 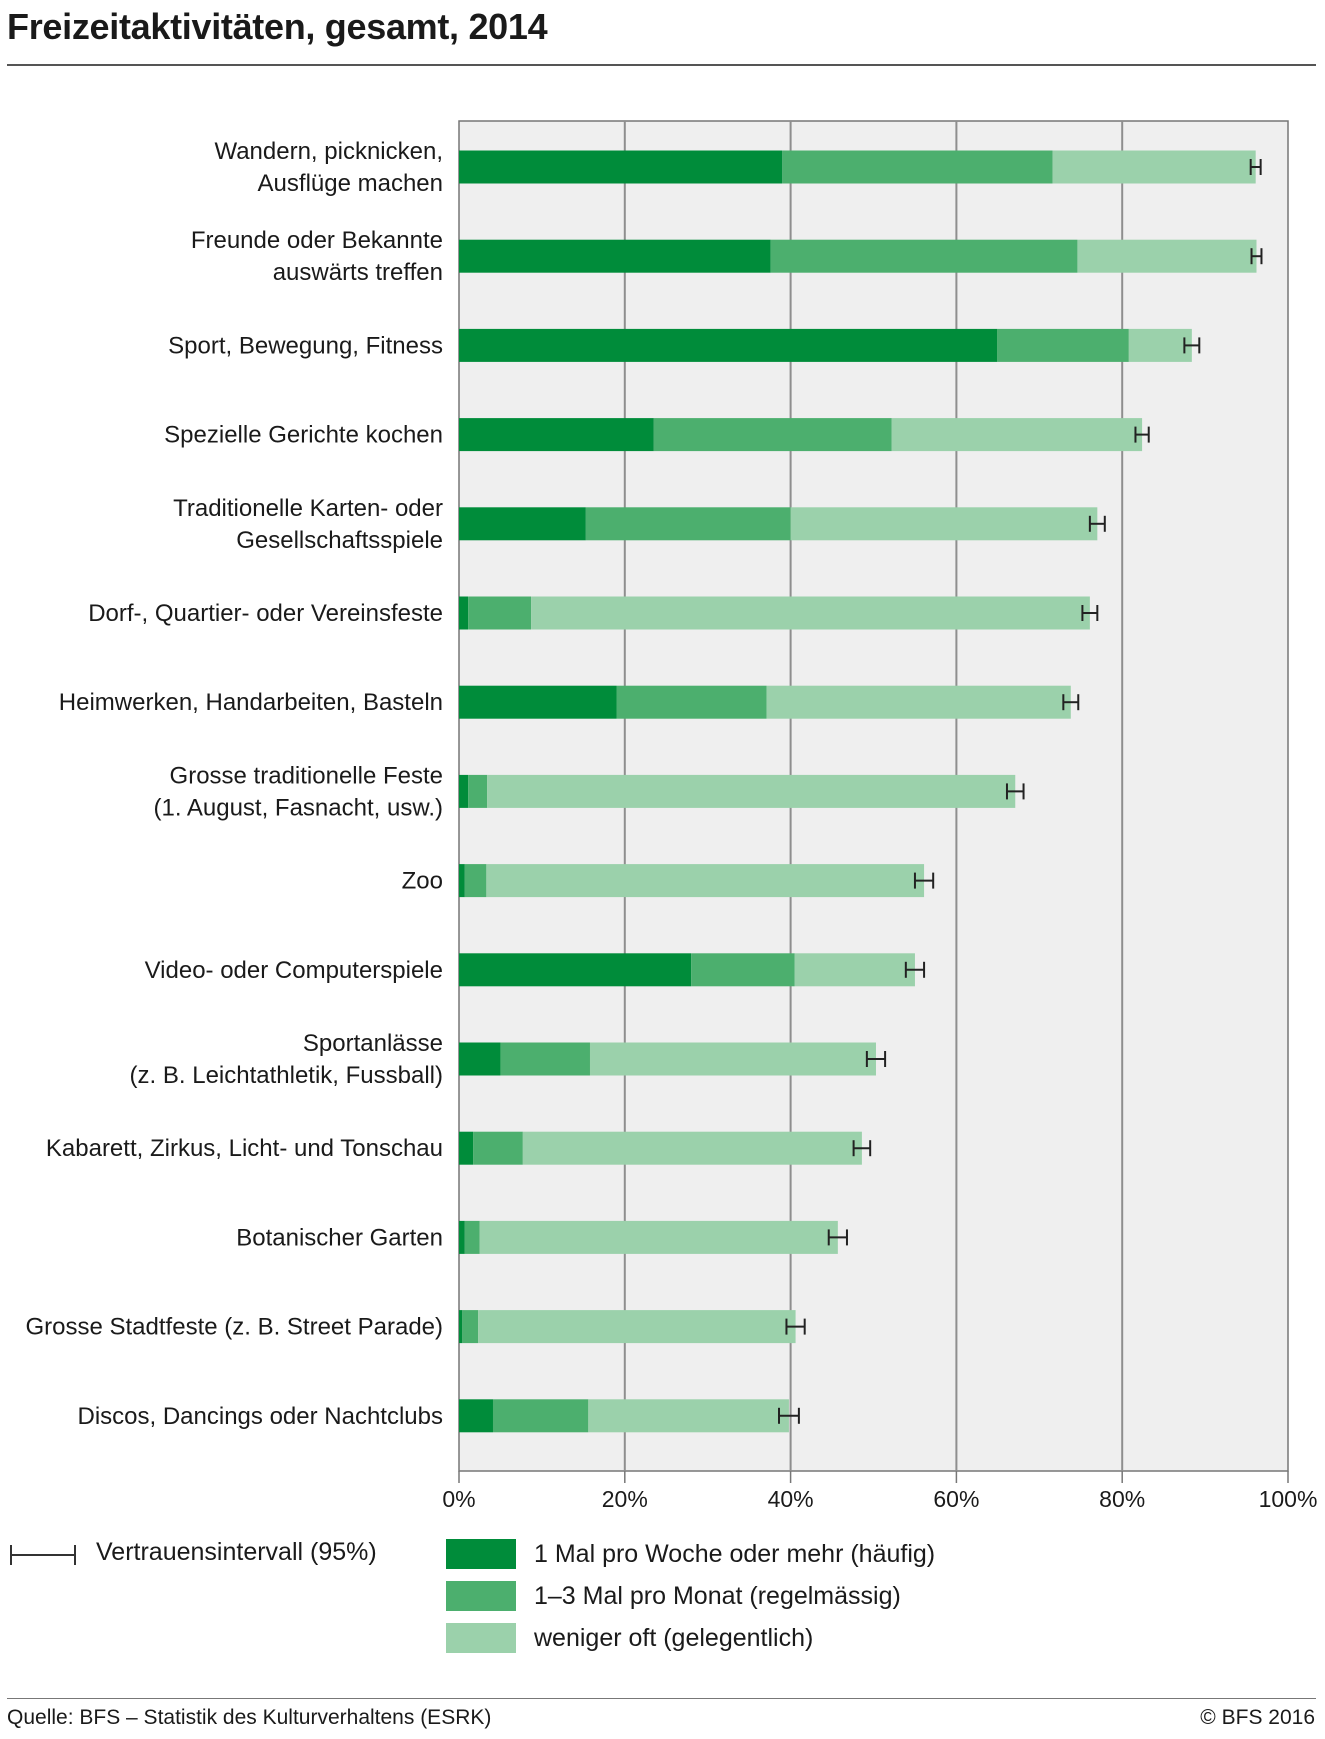 I want to click on category-label: Grosse traditionelle Feste, so click(x=306, y=775).